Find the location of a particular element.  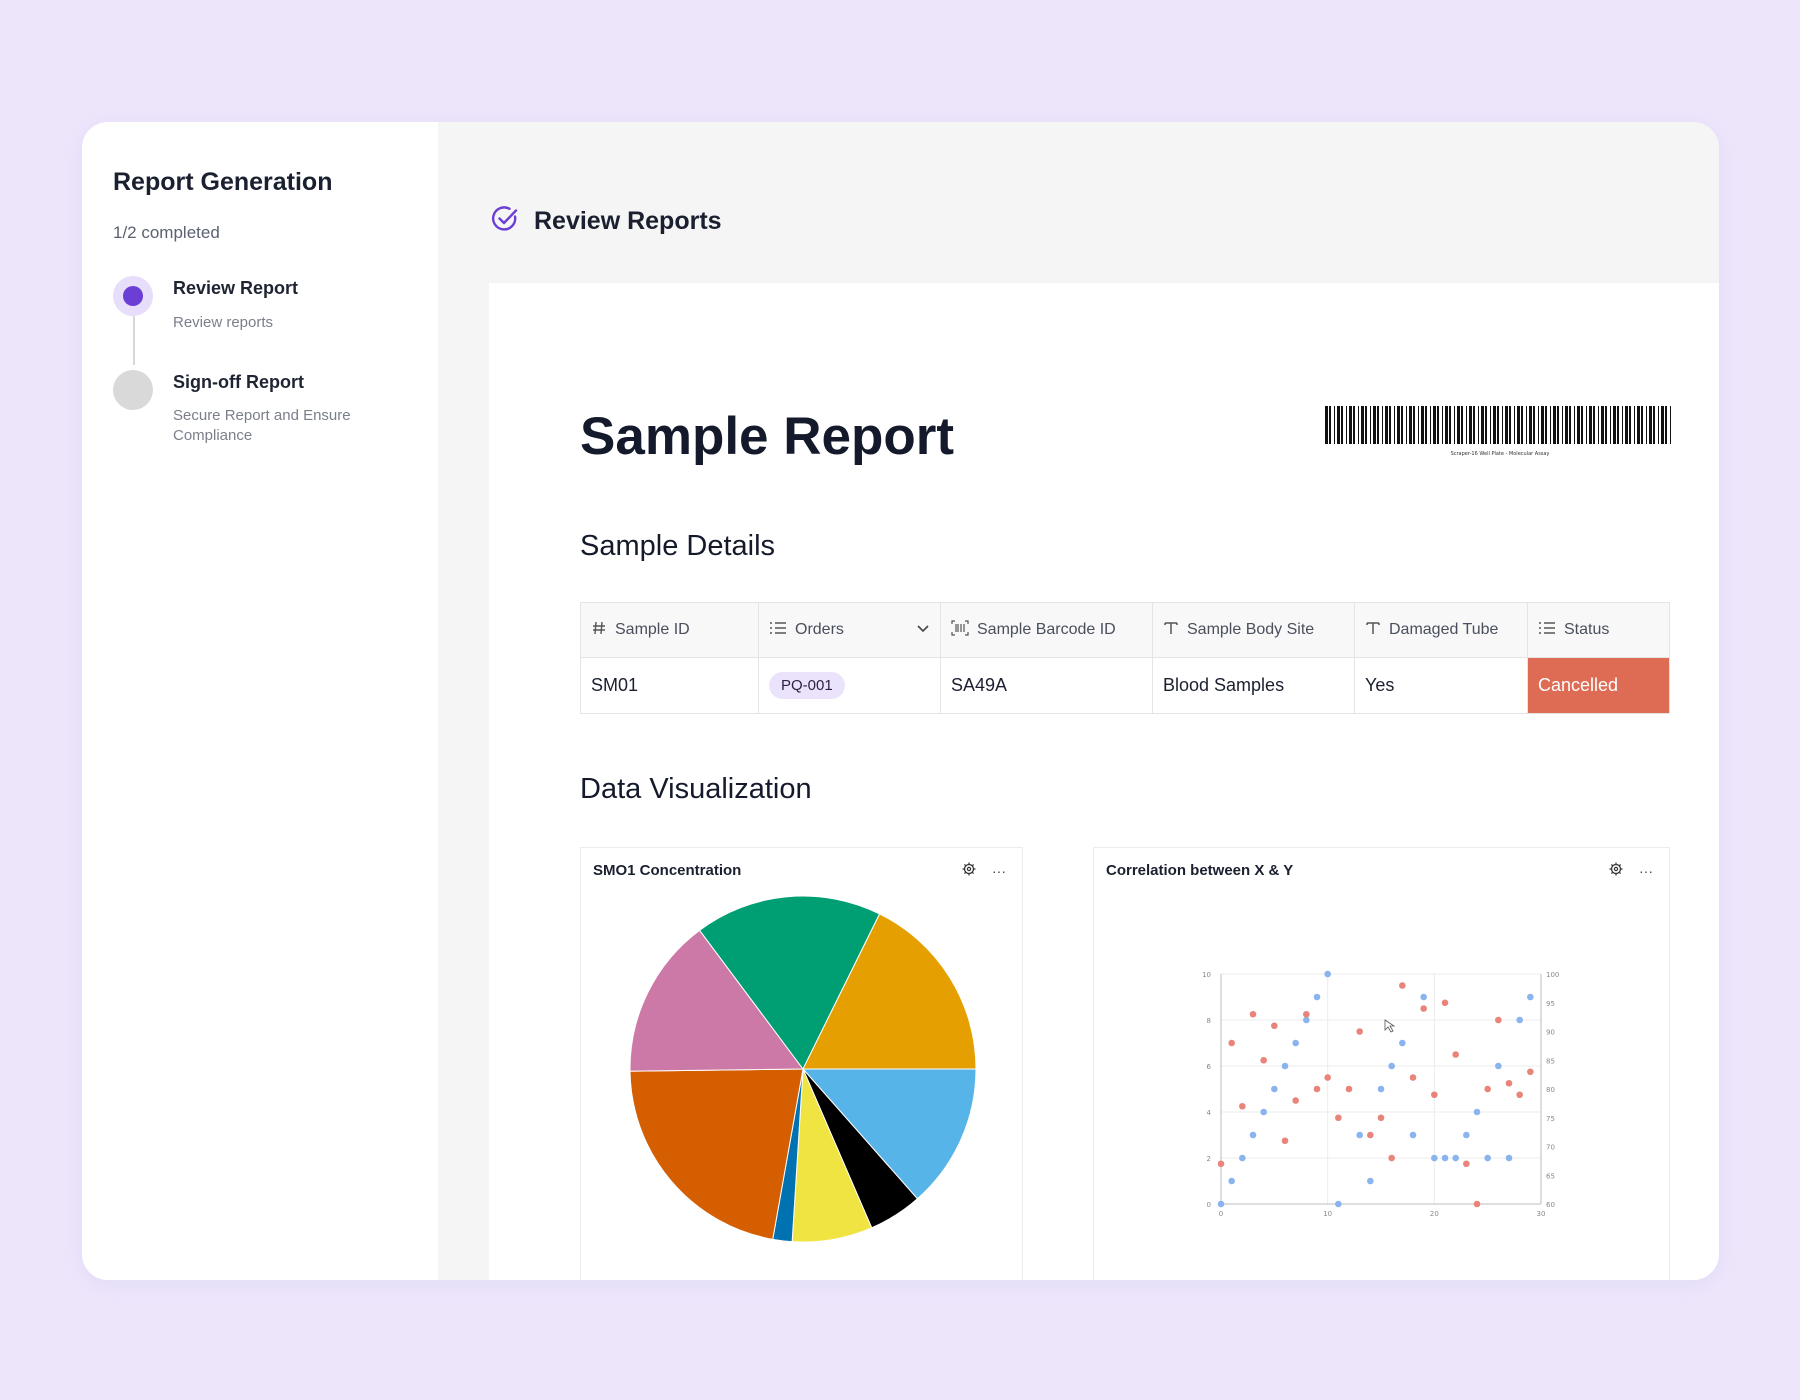

cell-sample-id: SM01 is located at coordinates (669, 685).